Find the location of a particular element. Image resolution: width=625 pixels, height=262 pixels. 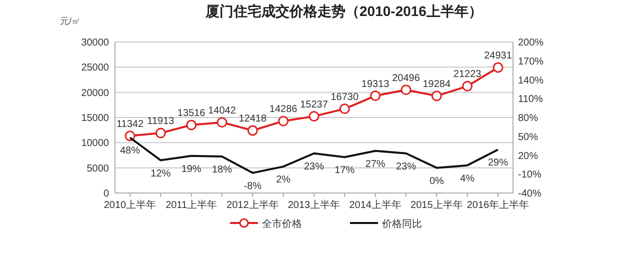

data-label: 19313 is located at coordinates (375, 84).